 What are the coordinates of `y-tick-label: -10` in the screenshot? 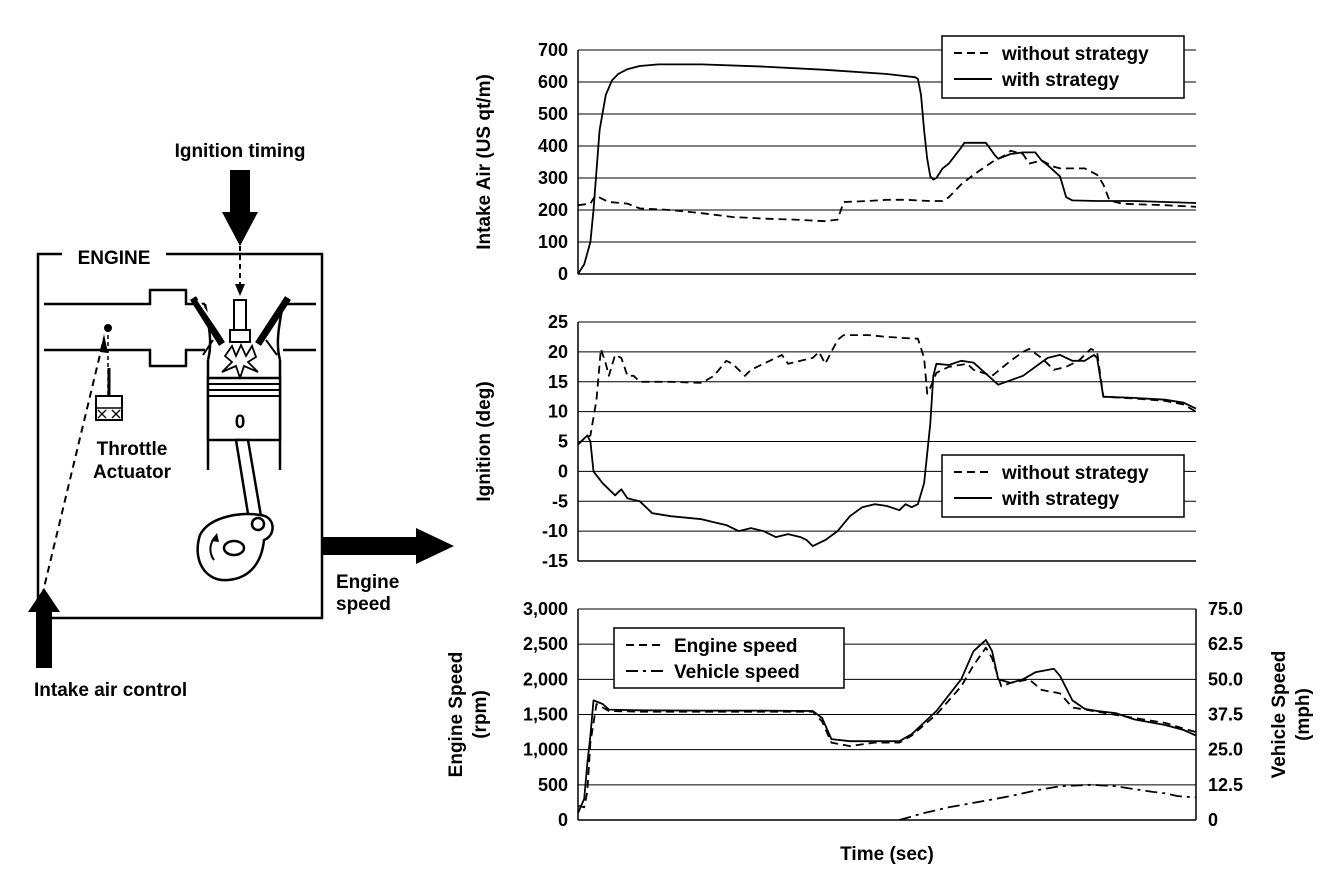 It's located at (555, 531).